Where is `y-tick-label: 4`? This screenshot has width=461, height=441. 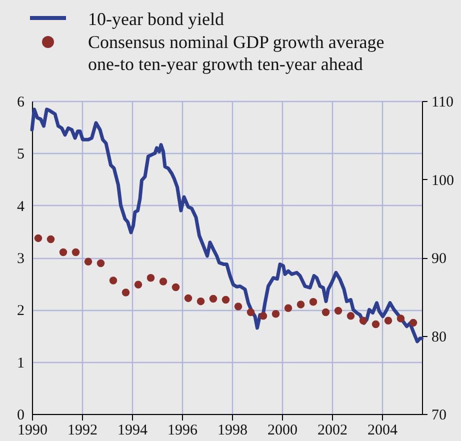
y-tick-label: 4 is located at coordinates (21, 206).